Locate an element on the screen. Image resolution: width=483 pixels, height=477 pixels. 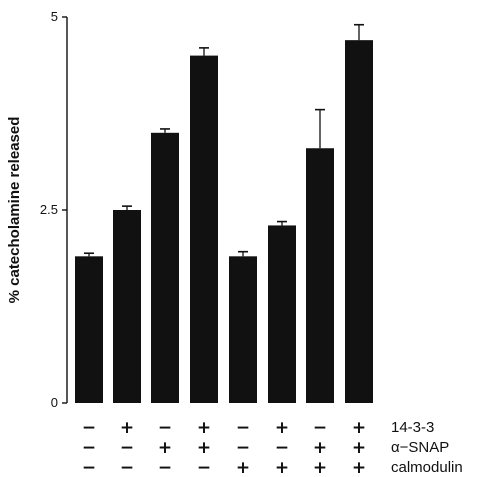
y-tick-label: 5 is located at coordinates (54, 16).